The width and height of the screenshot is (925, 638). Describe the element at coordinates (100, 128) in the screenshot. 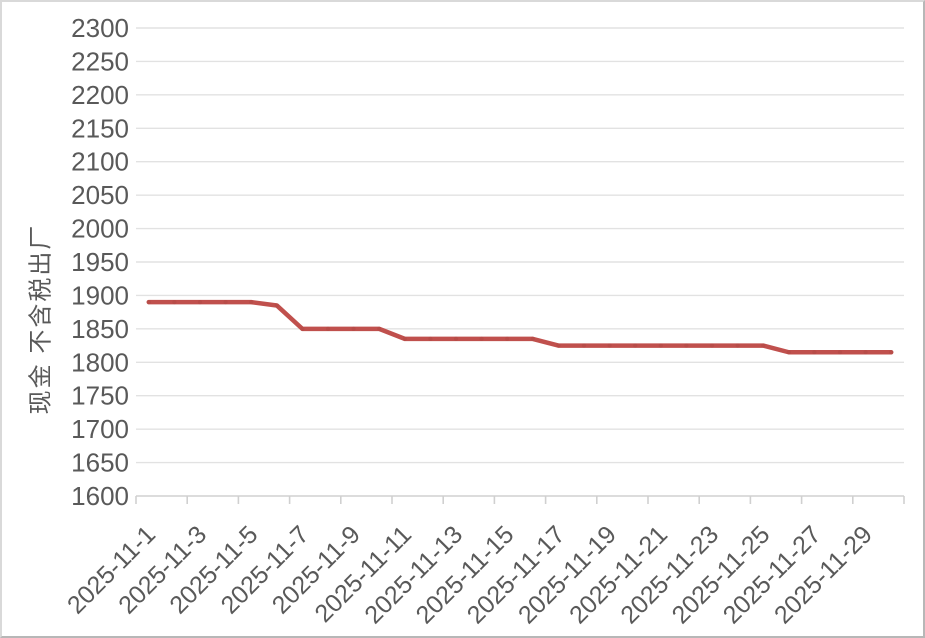

I see `y-tick-label: 2150` at that location.